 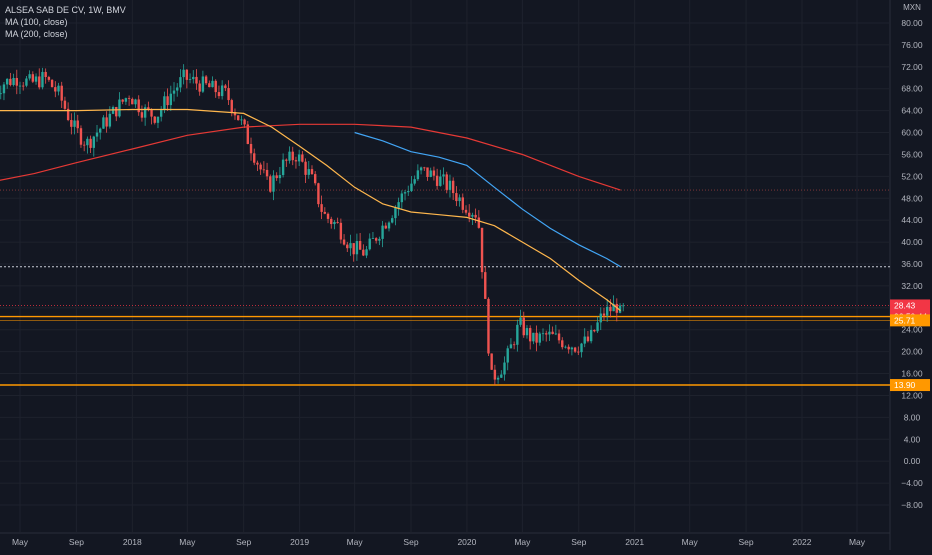 I want to click on indicator-ma100: MA (100, close), so click(x=36, y=22).